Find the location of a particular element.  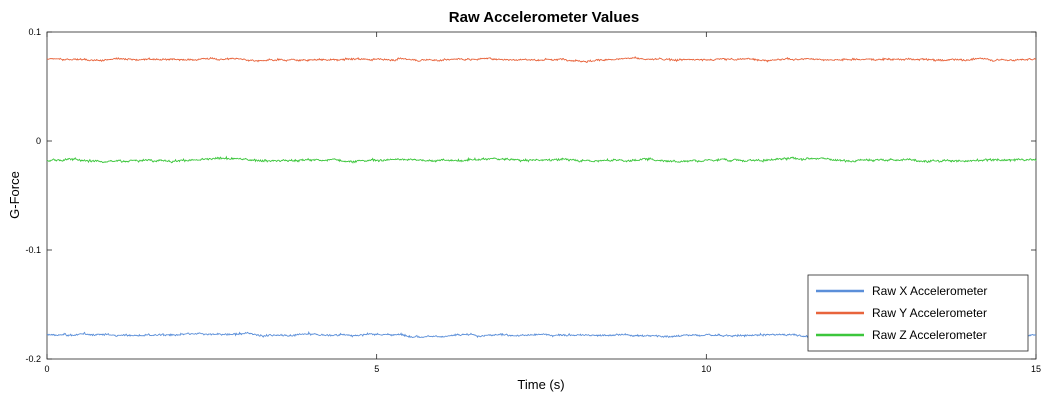

y-tick-label: 0.1 is located at coordinates (34, 32).